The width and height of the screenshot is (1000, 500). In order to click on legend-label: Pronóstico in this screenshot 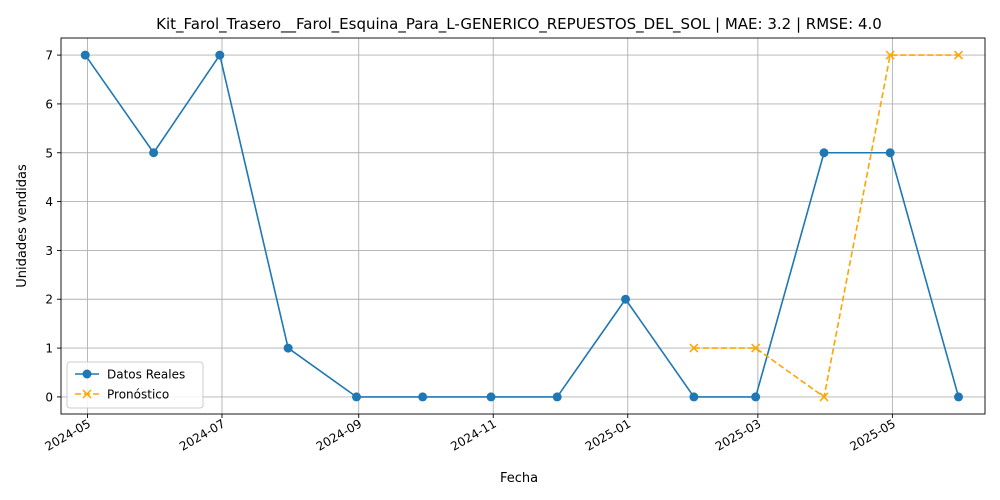, I will do `click(138, 395)`.